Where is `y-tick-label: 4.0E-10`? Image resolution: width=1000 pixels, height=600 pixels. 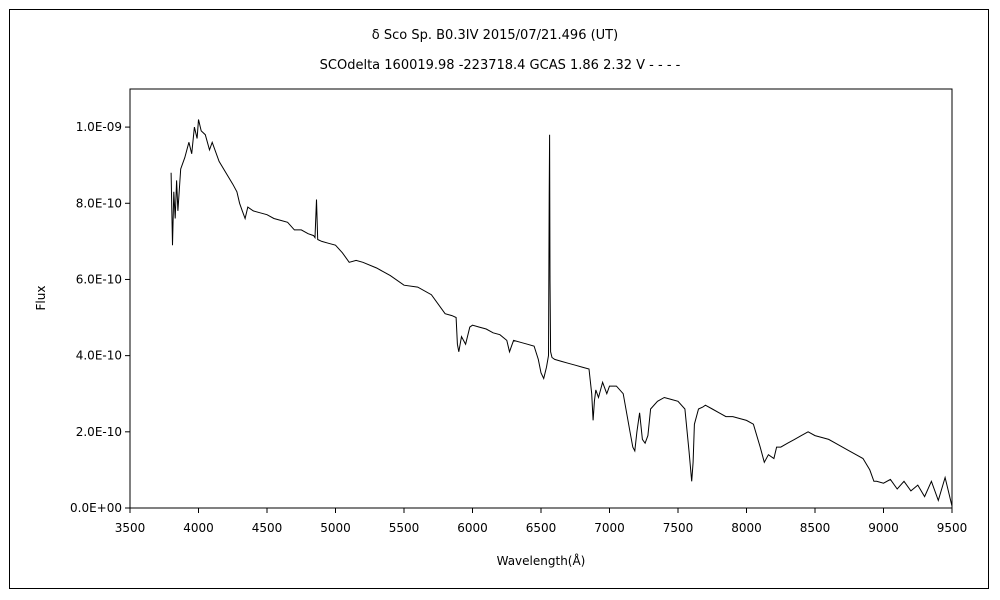
y-tick-label: 4.0E-10 is located at coordinates (99, 356).